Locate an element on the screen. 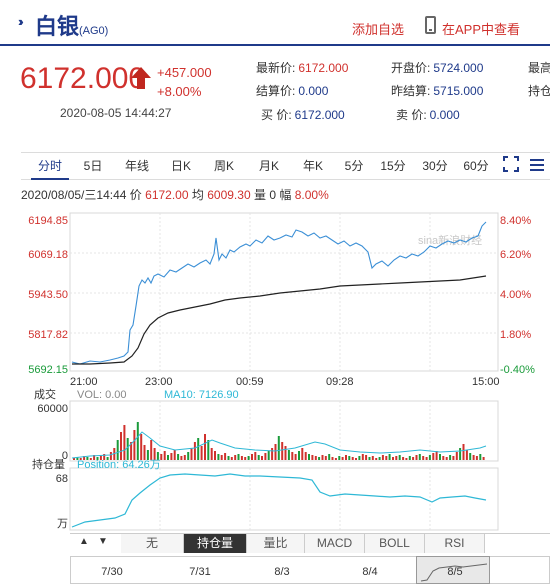 The image size is (550, 584). price-axis-label: 6069.18 is located at coordinates (48, 255).